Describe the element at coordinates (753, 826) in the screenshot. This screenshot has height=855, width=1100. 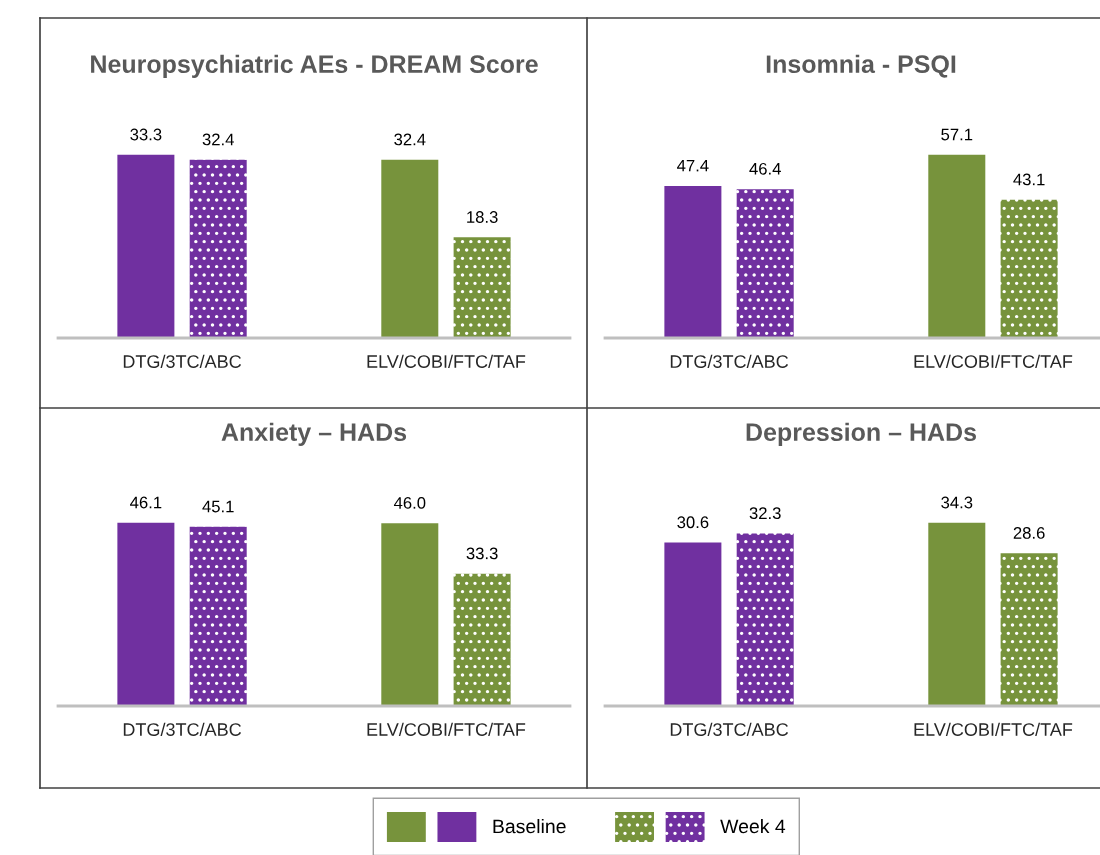
I see `legend-label: Week 4` at that location.